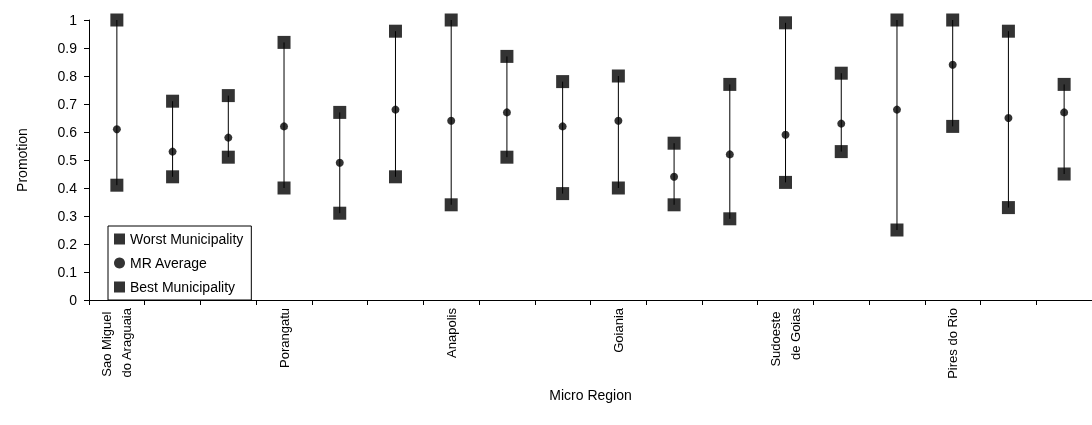 This screenshot has width=1092, height=425. I want to click on legend-label: MR Average, so click(168, 263).